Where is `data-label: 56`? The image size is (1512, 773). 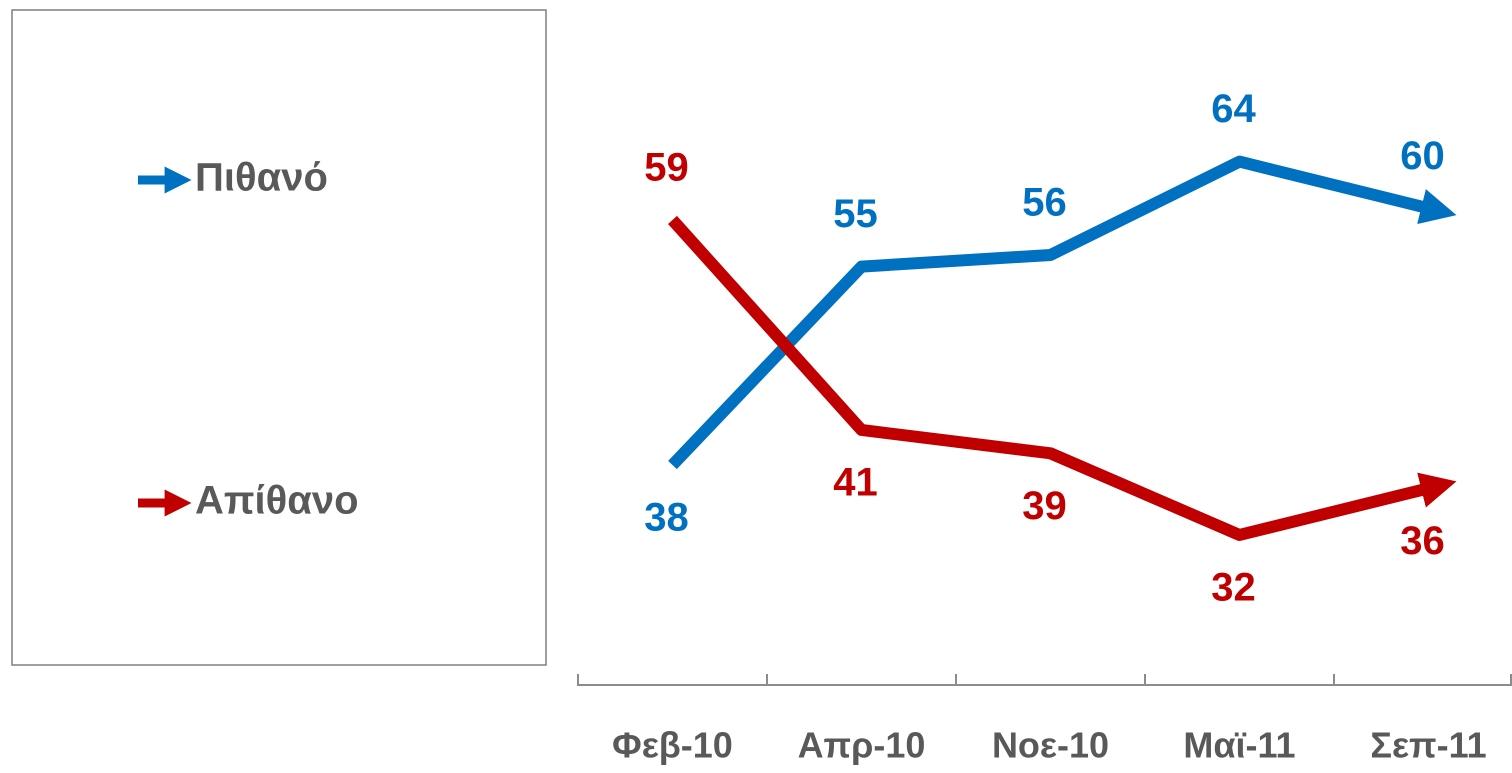
data-label: 56 is located at coordinates (1044, 203).